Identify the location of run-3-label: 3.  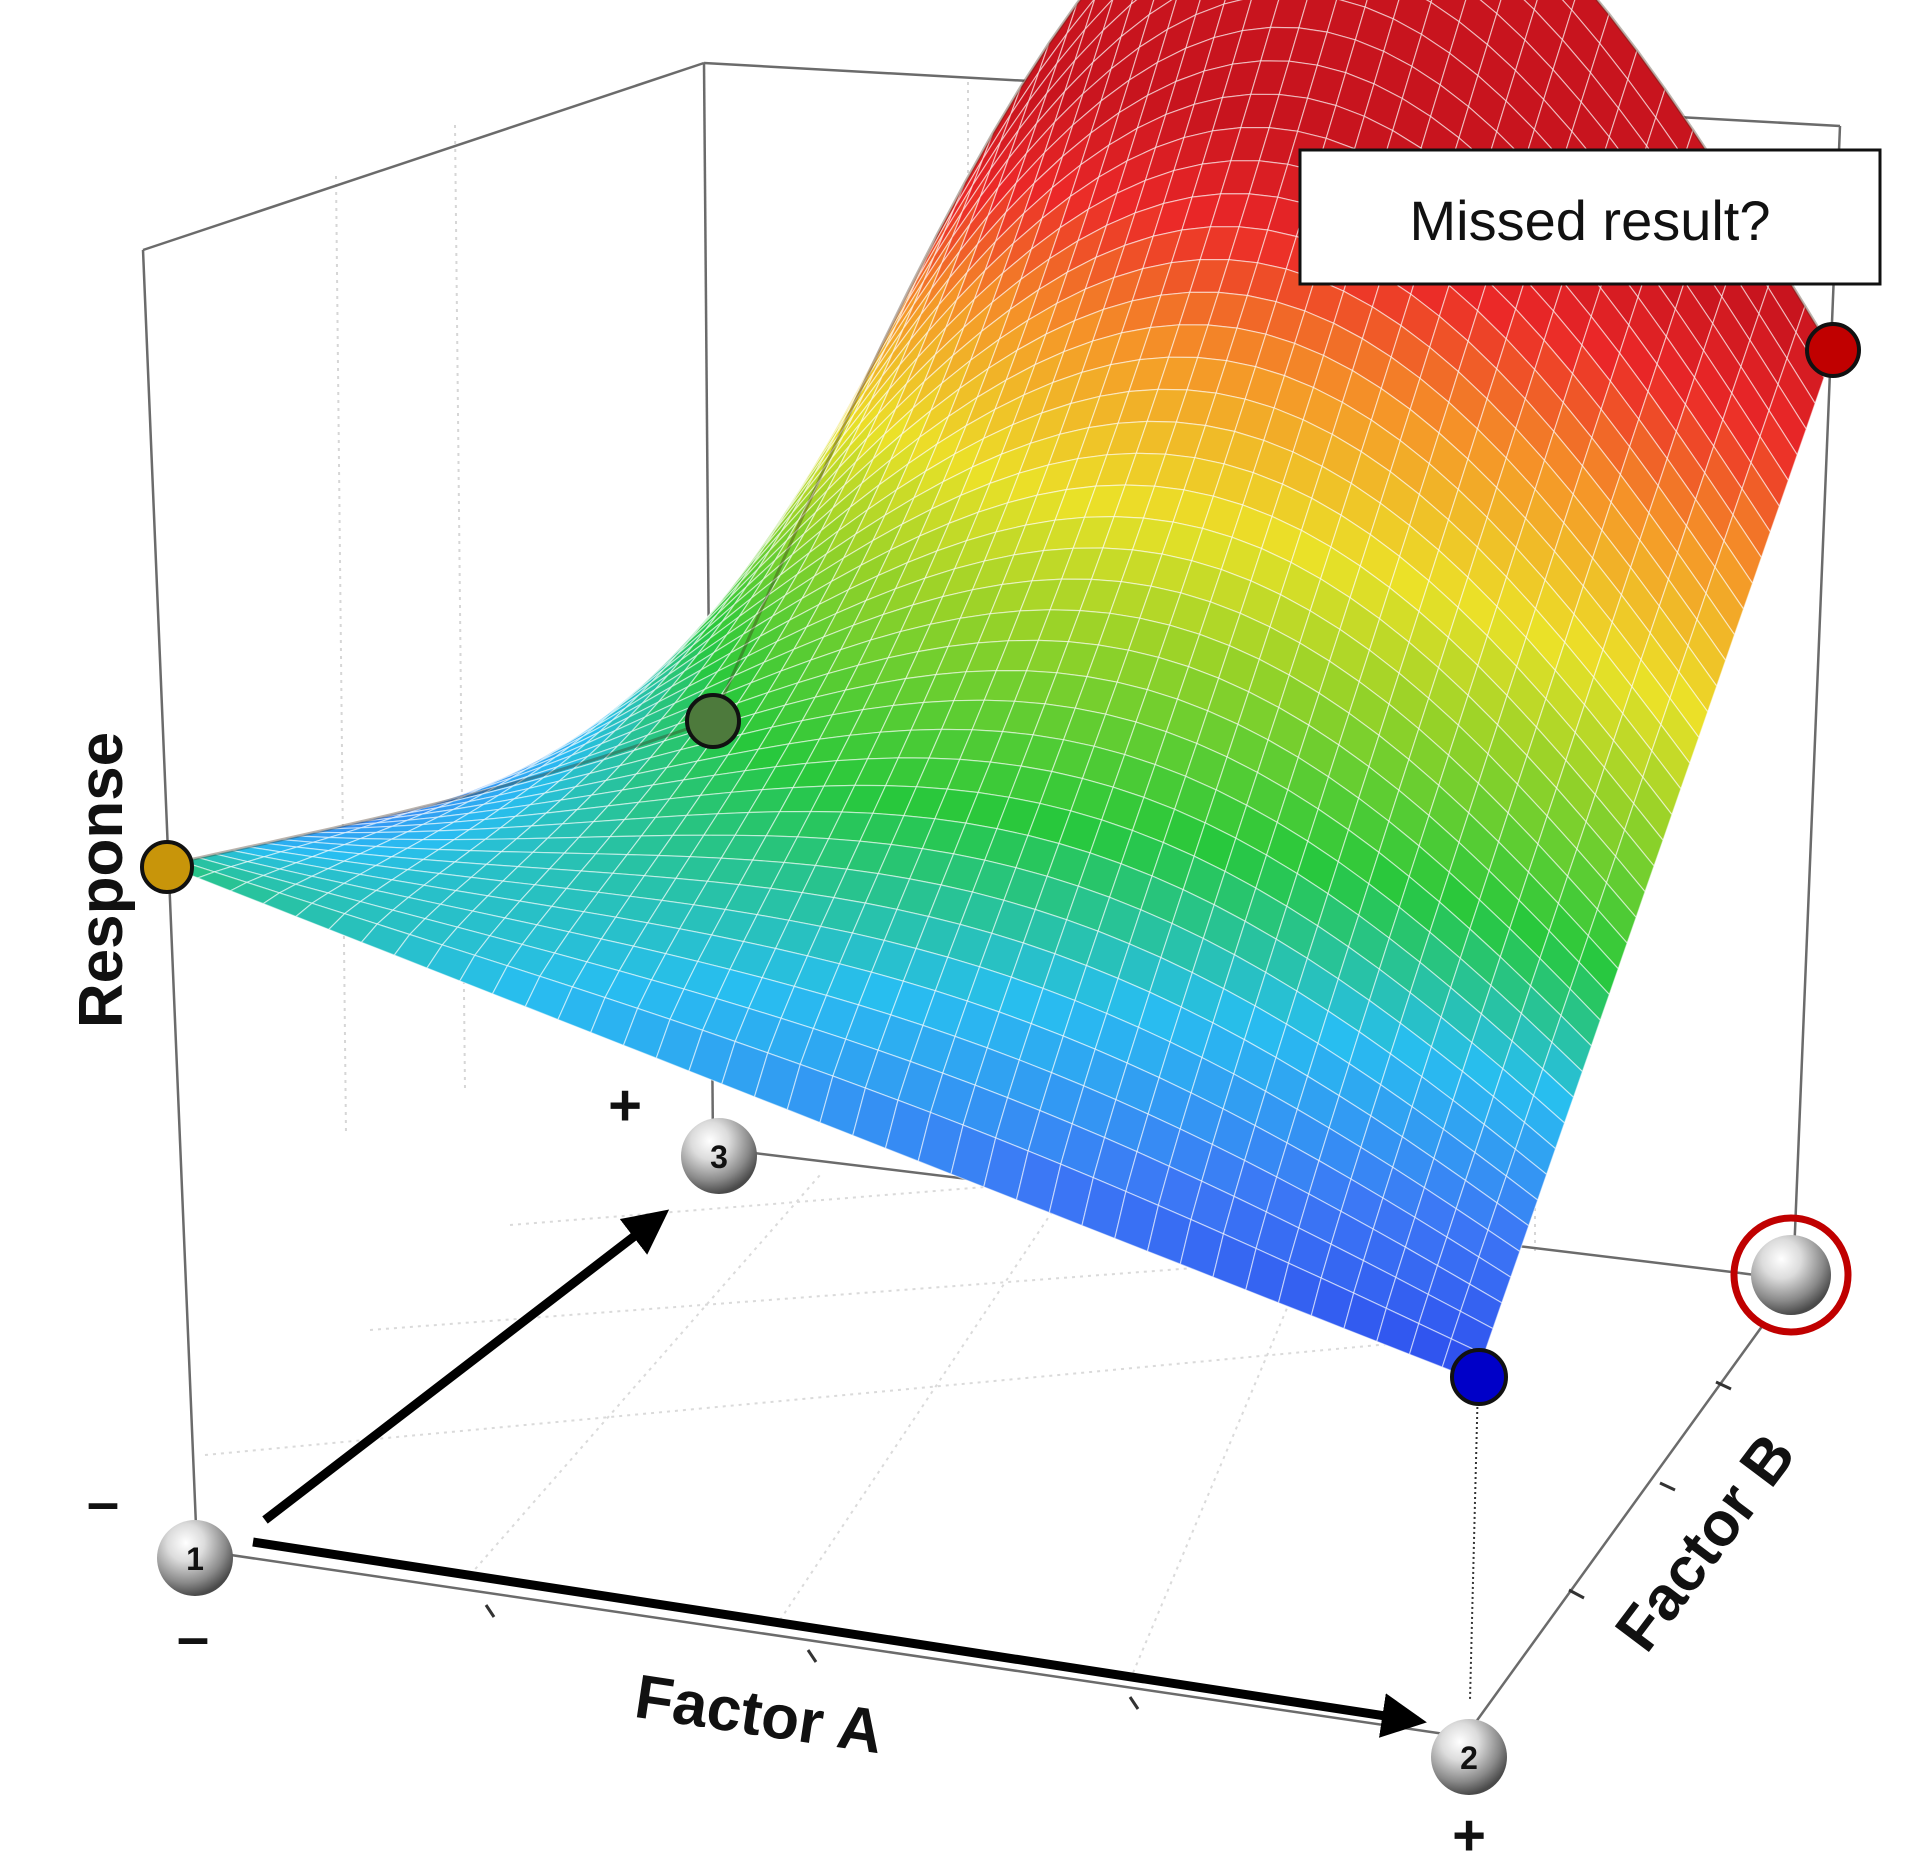
(719, 1157).